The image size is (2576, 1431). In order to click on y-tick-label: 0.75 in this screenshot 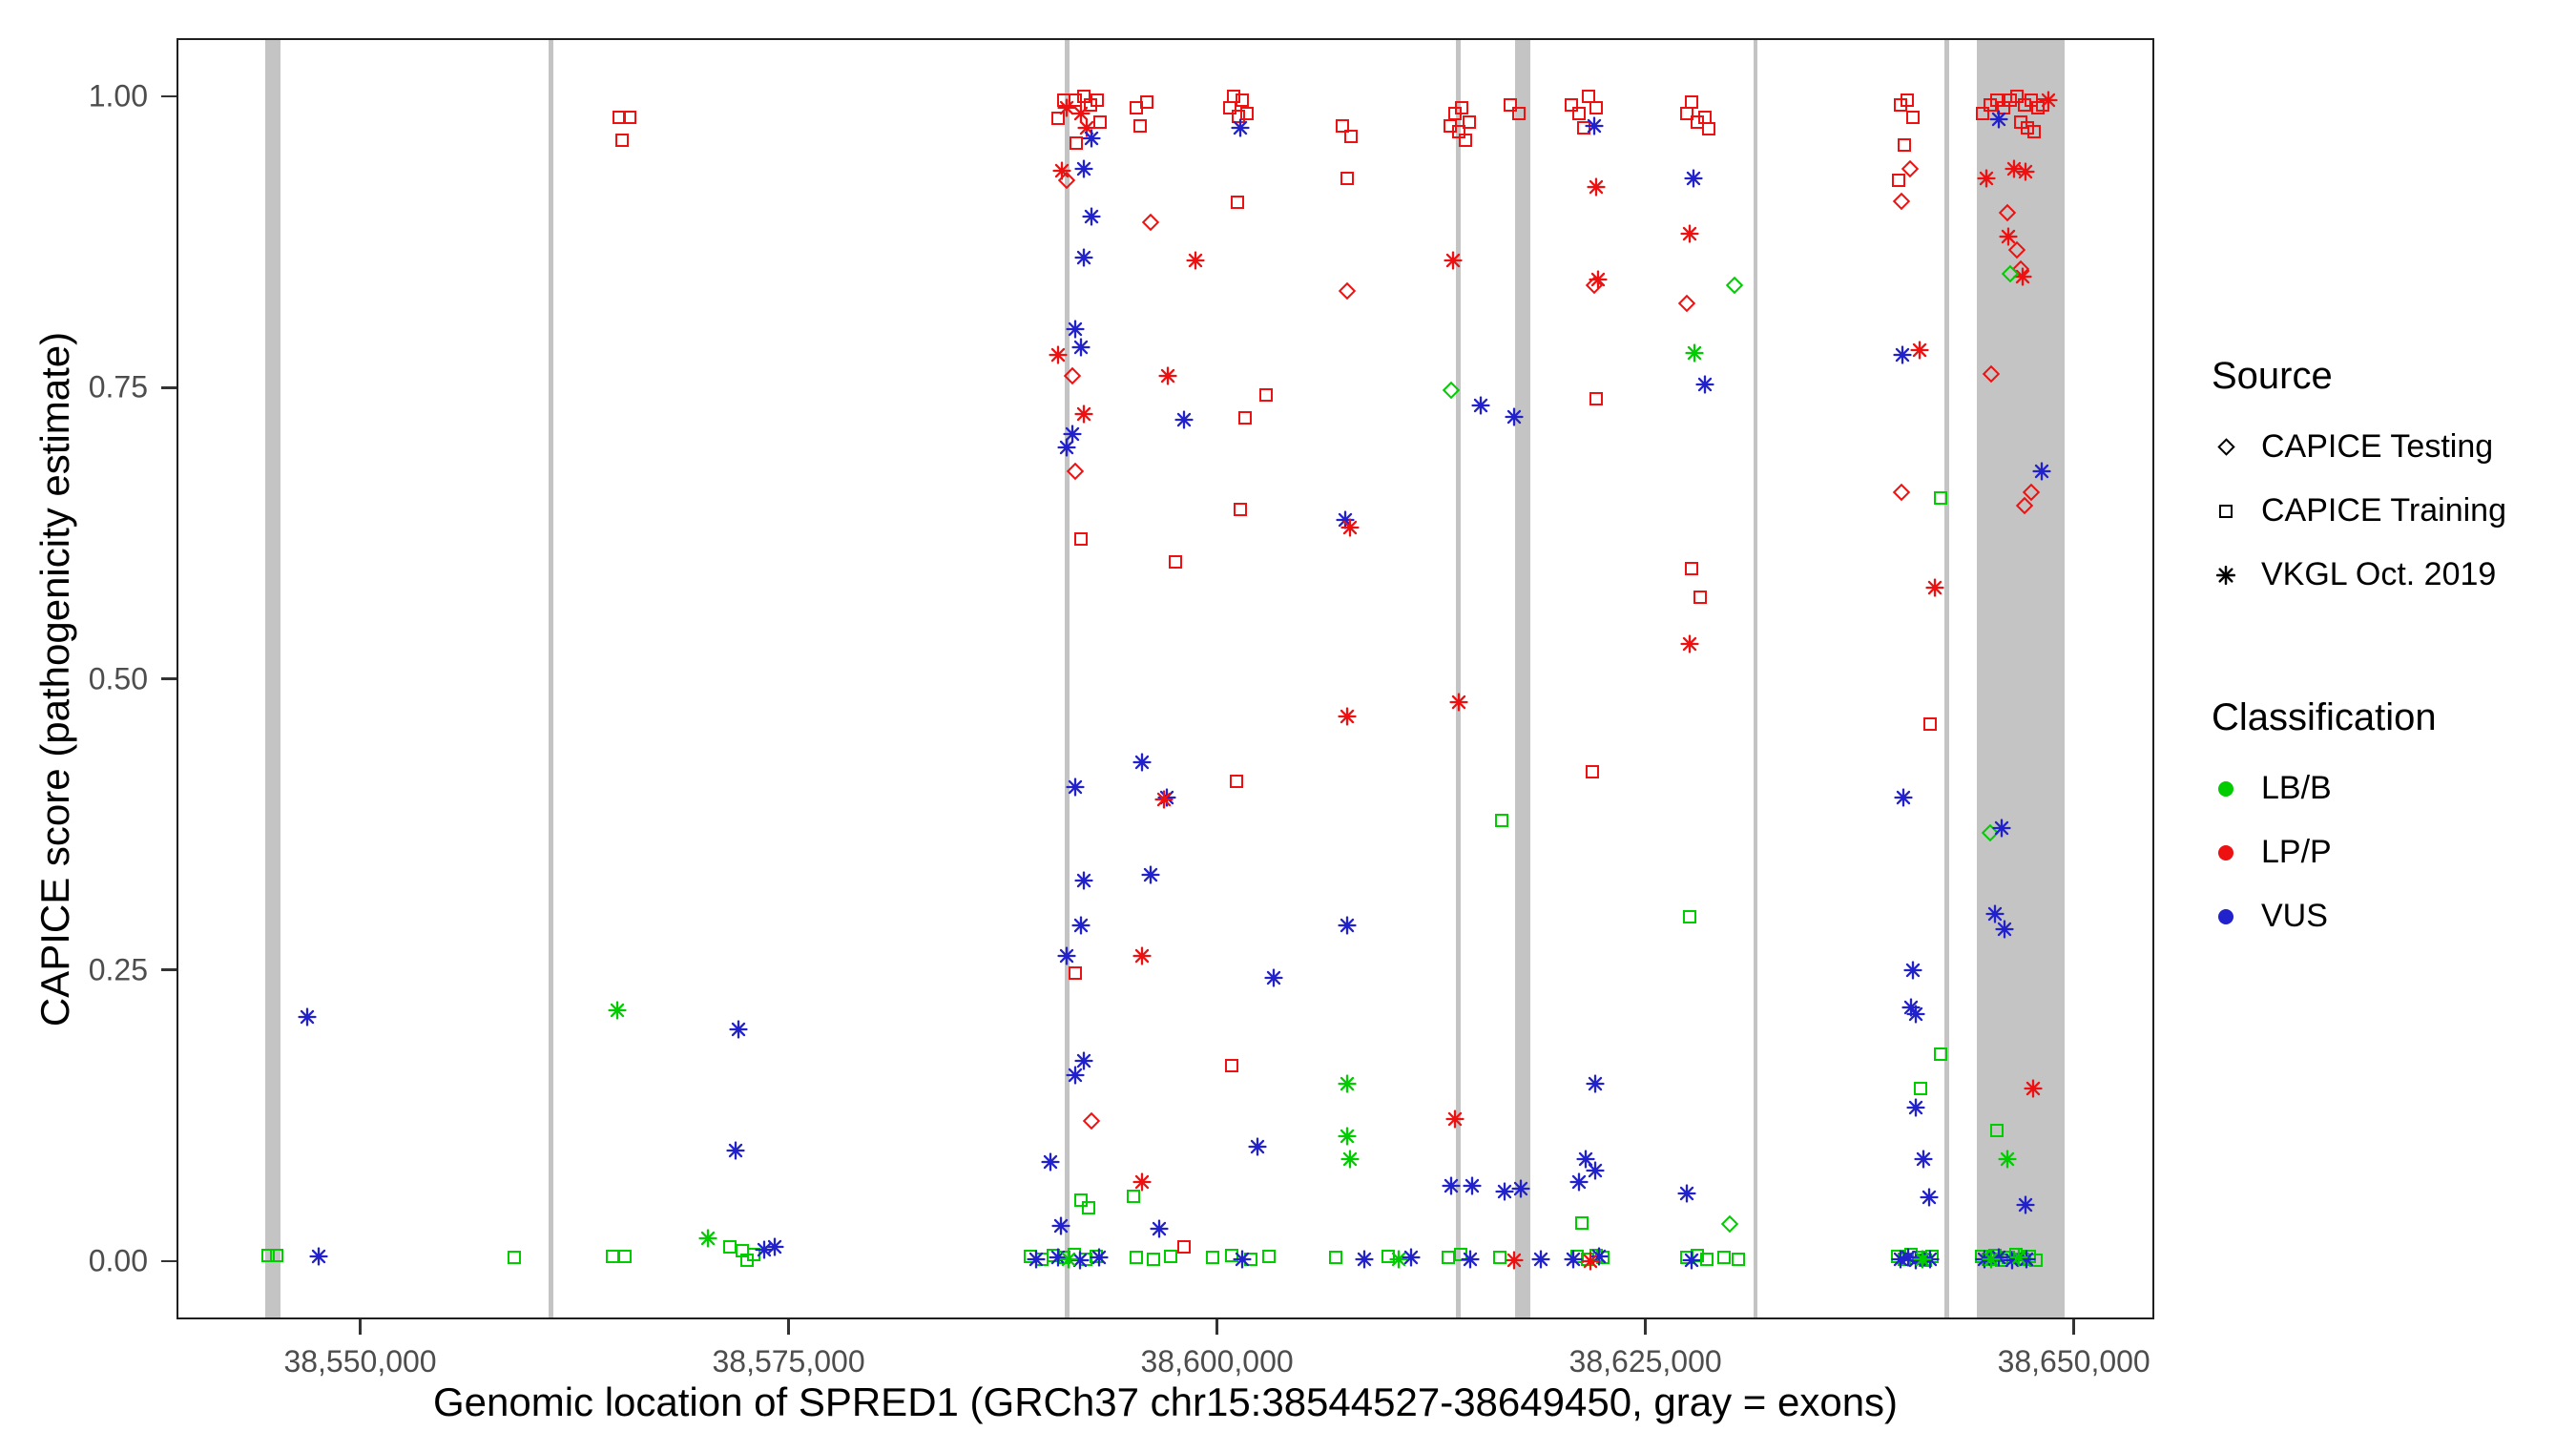, I will do `click(118, 386)`.